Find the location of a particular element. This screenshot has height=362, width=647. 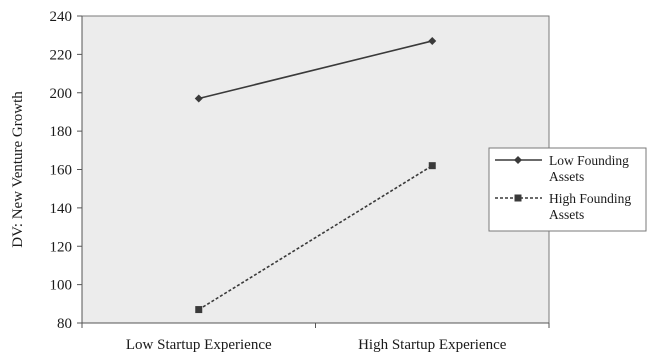

y-tick-label: 240 is located at coordinates (61, 17).